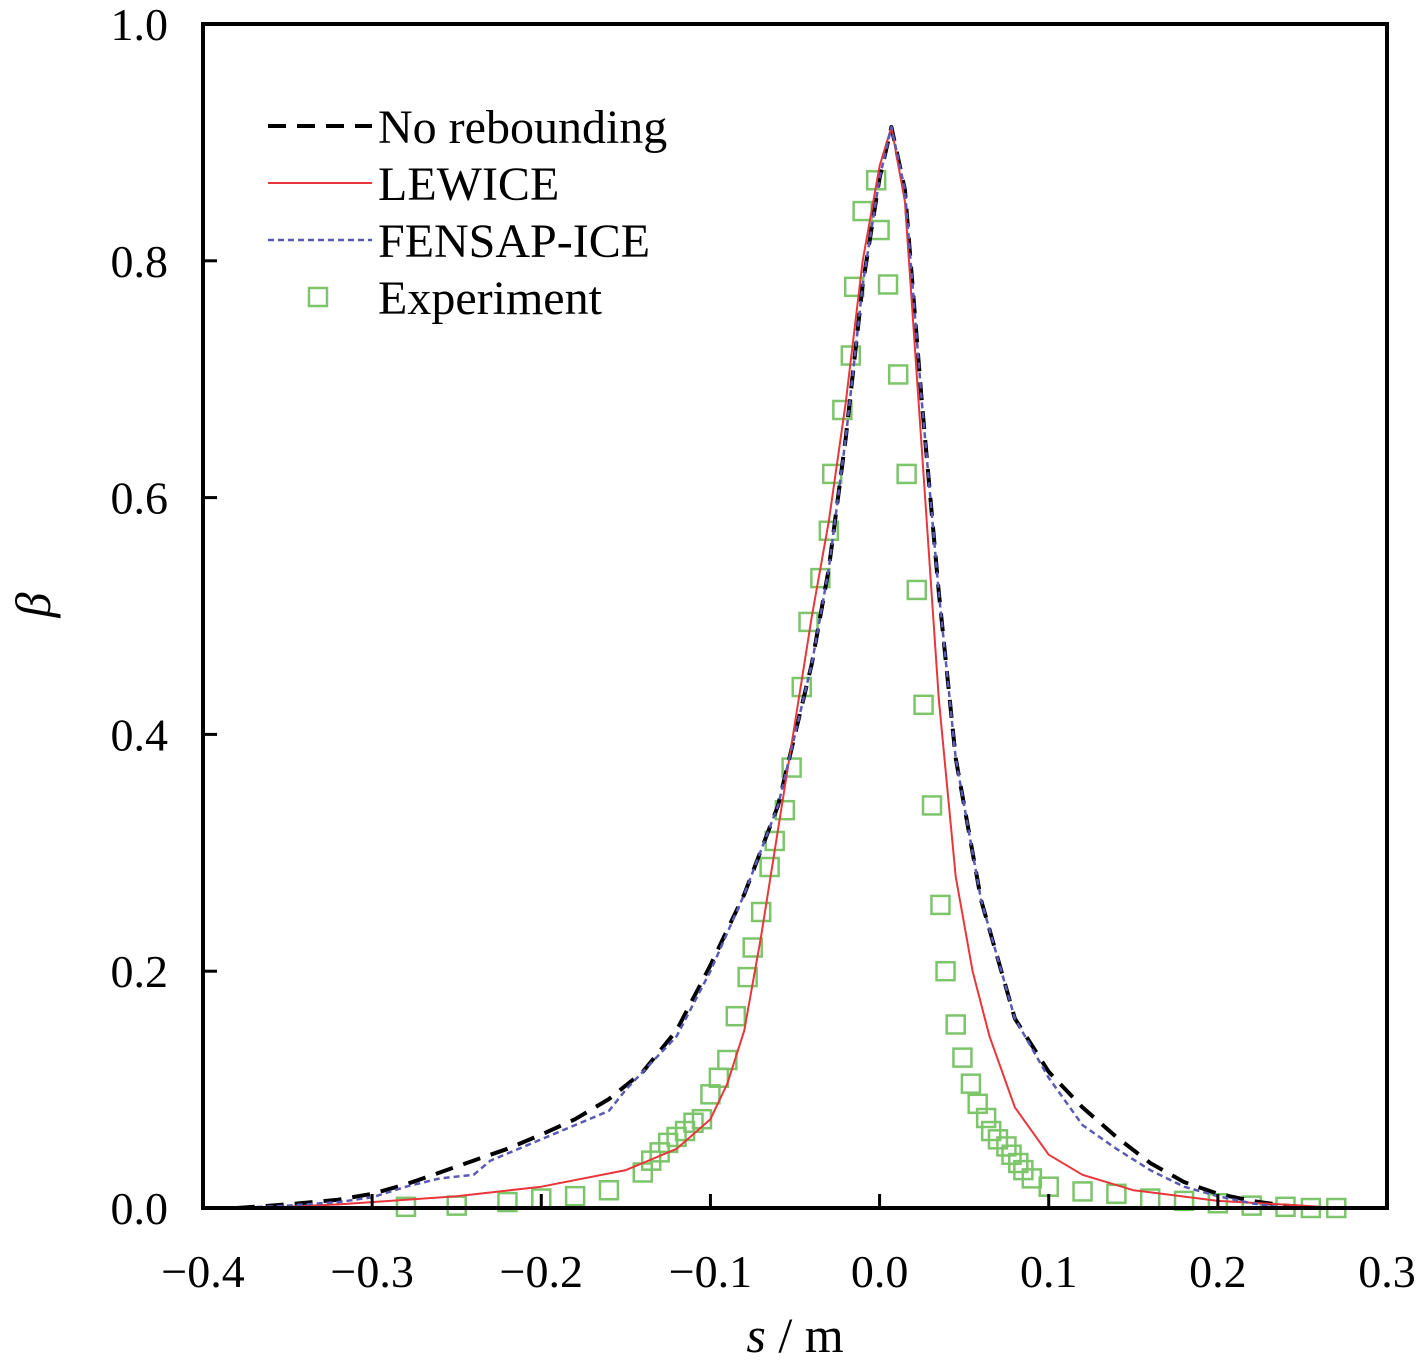 This screenshot has width=1424, height=1362. Describe the element at coordinates (1049, 1271) in the screenshot. I see `x-tick-label: 0.1` at that location.